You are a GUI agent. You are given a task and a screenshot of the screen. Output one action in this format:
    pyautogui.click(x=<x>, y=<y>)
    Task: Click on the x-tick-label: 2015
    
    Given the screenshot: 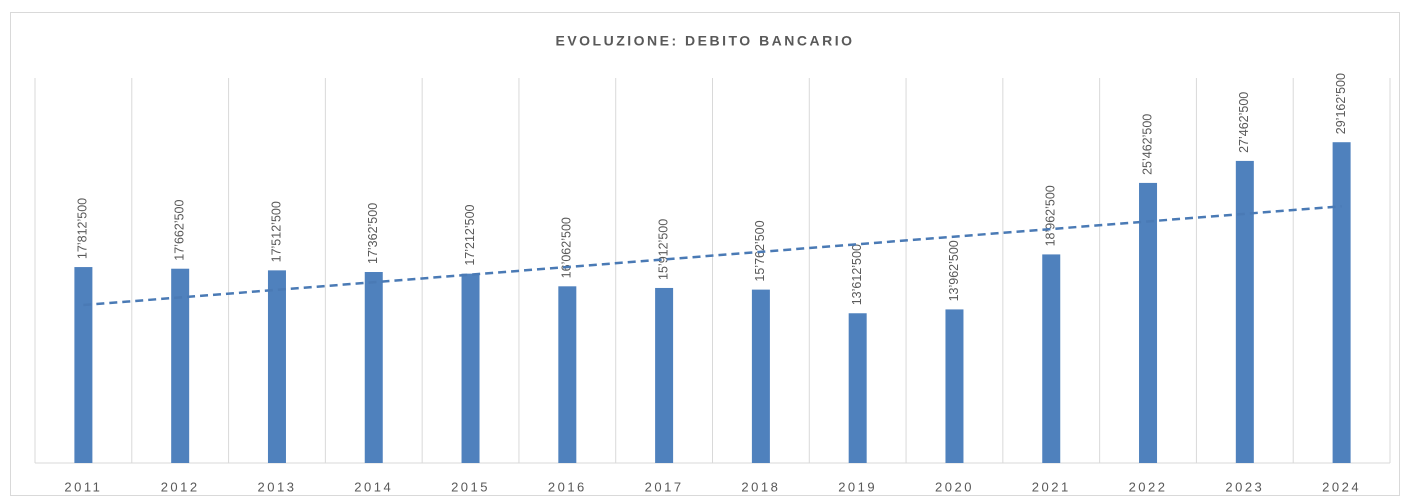 What is the action you would take?
    pyautogui.click(x=470, y=486)
    